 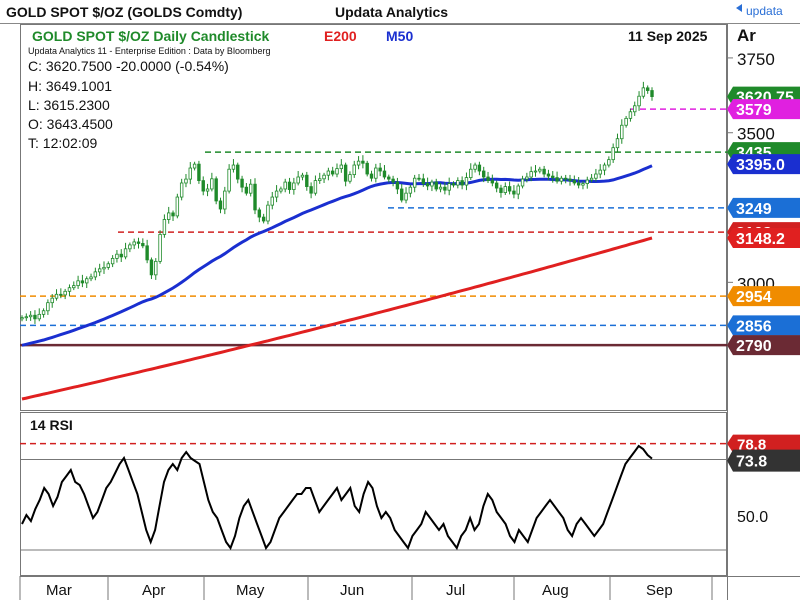 I want to click on m50-legend: M50, so click(x=399, y=36).